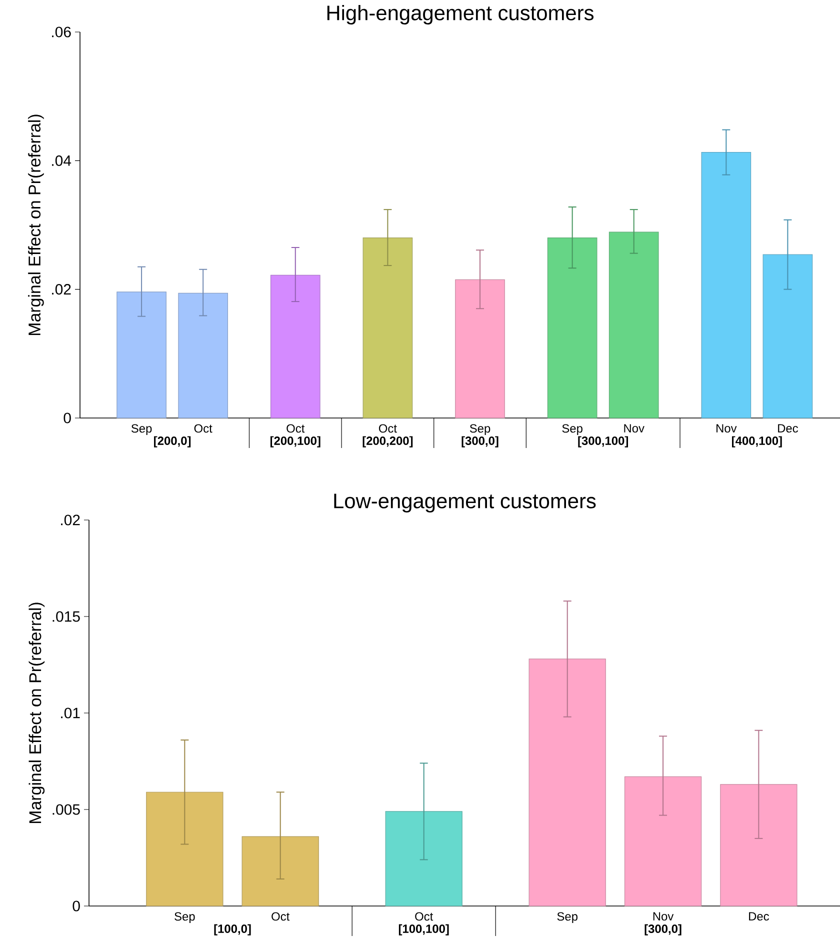 Image resolution: width=840 pixels, height=941 pixels. Describe the element at coordinates (757, 442) in the screenshot. I see `text: [400,100]` at that location.